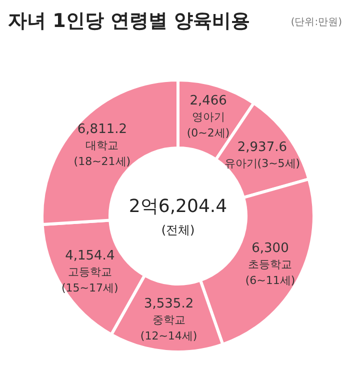  I want to click on data-label: 2,466, so click(208, 101).